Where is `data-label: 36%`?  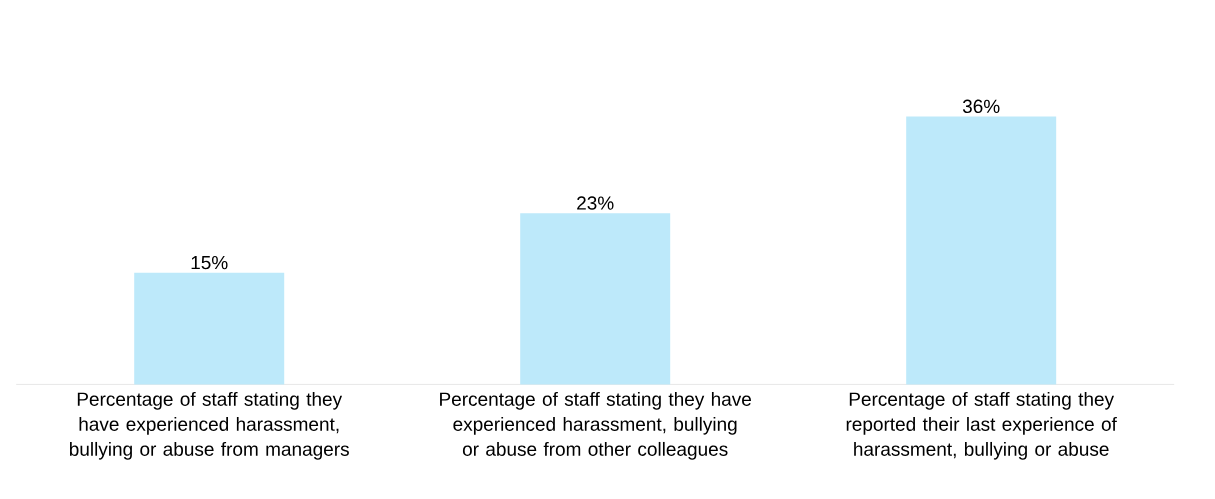
data-label: 36% is located at coordinates (981, 106).